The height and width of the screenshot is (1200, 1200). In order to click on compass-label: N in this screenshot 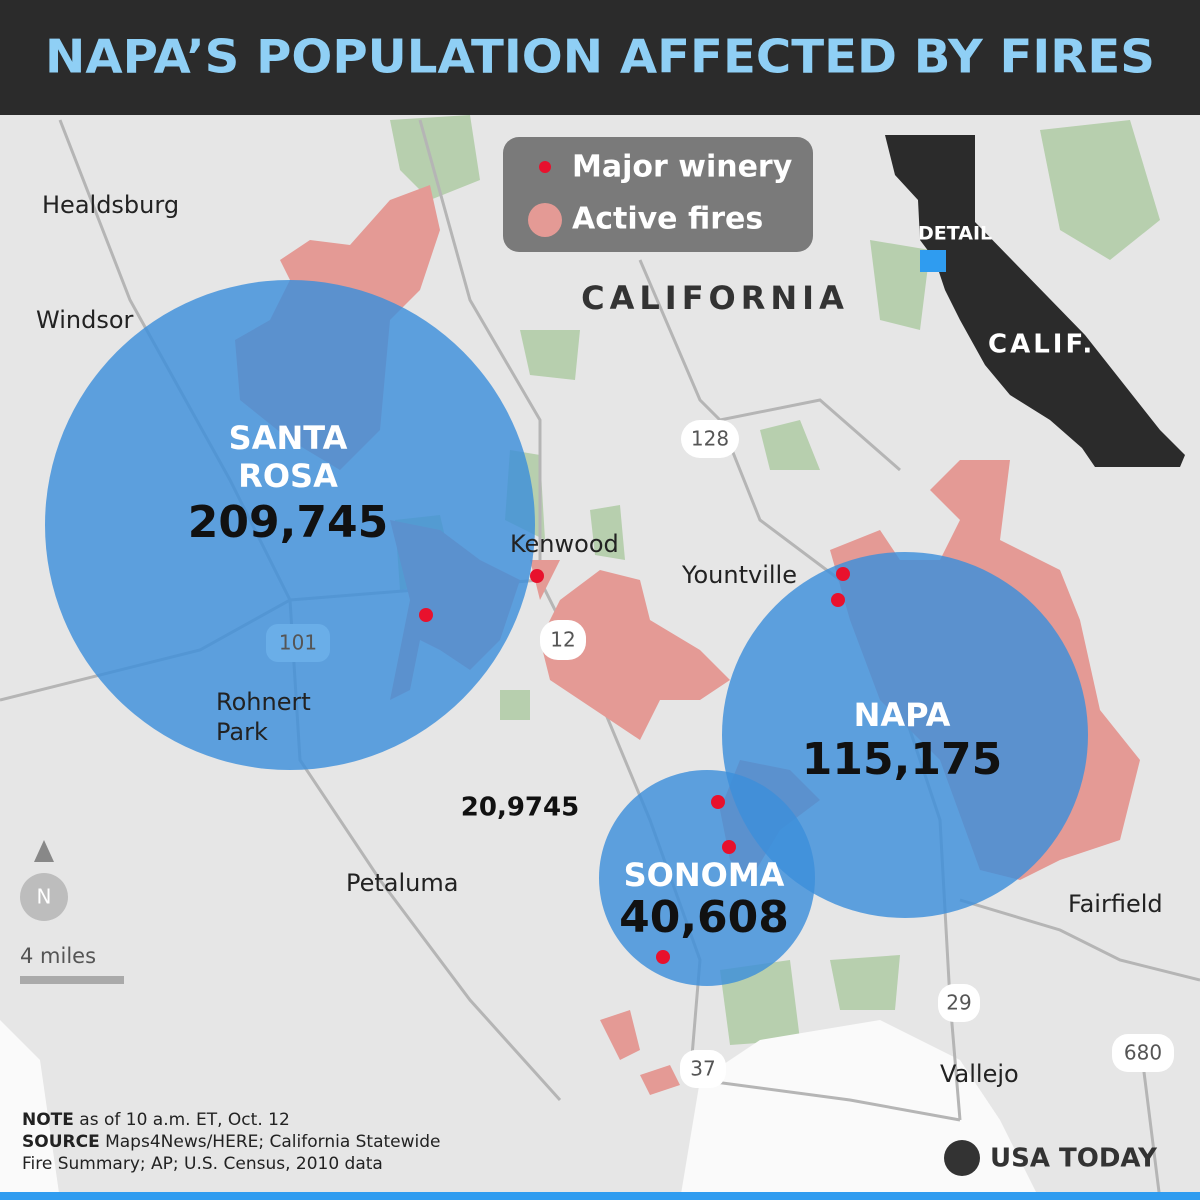, I will do `click(44, 897)`.